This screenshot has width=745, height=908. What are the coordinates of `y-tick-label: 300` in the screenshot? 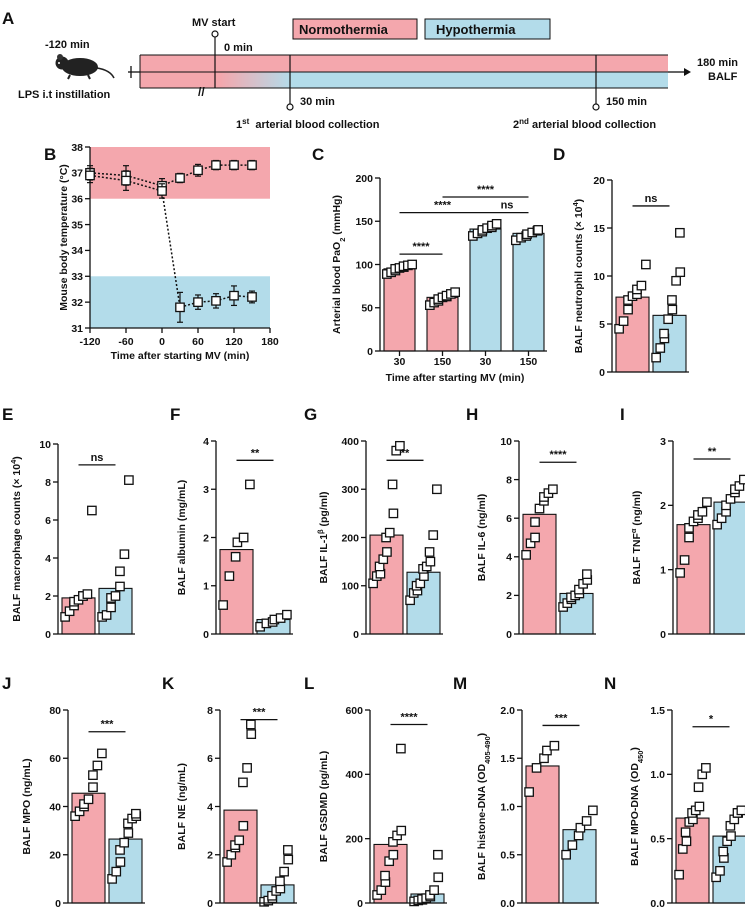 It's located at (350, 490).